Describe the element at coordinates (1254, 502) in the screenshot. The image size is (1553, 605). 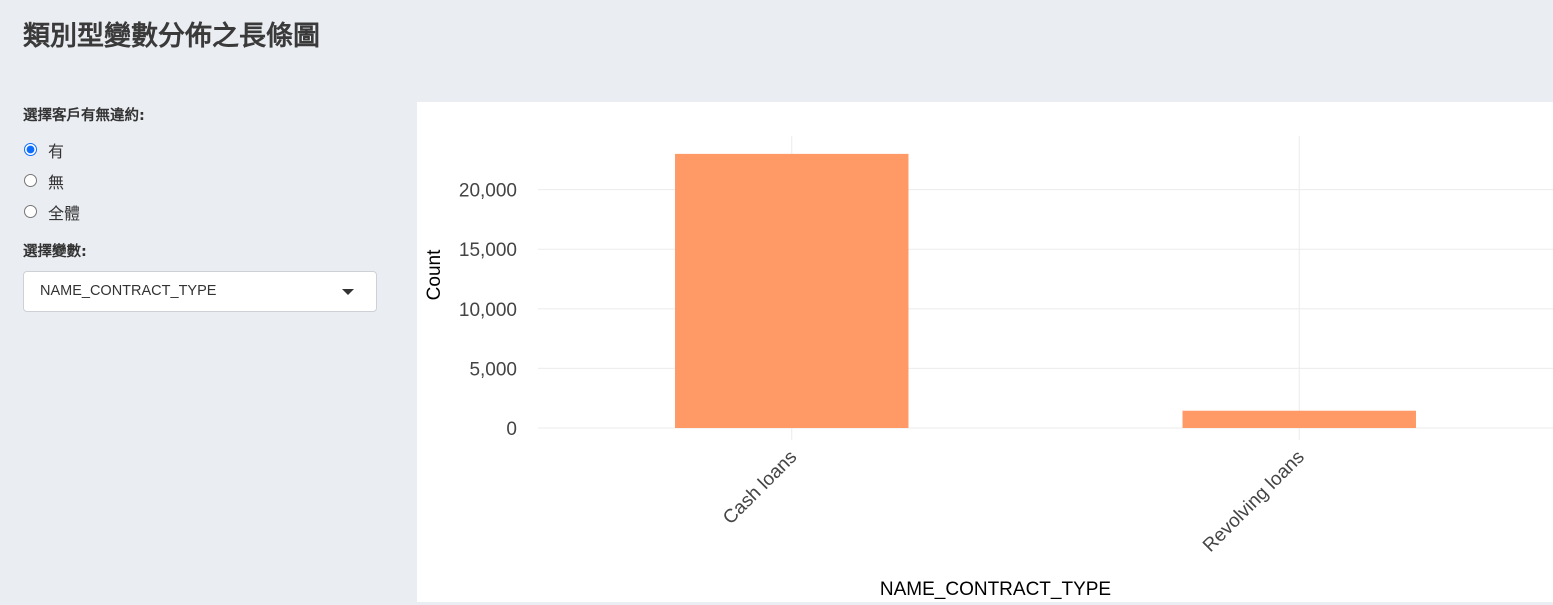
I see `x-tick-label: Revolving loans` at that location.